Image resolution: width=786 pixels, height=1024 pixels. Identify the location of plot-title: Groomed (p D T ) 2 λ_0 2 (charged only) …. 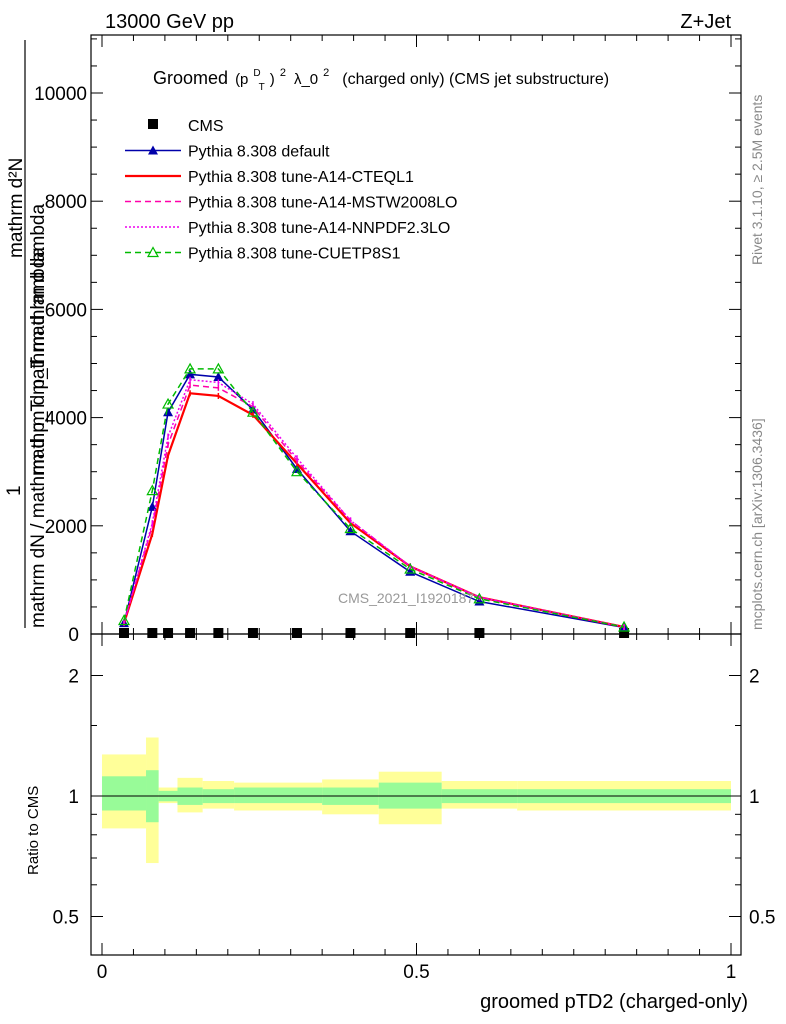
(381, 77).